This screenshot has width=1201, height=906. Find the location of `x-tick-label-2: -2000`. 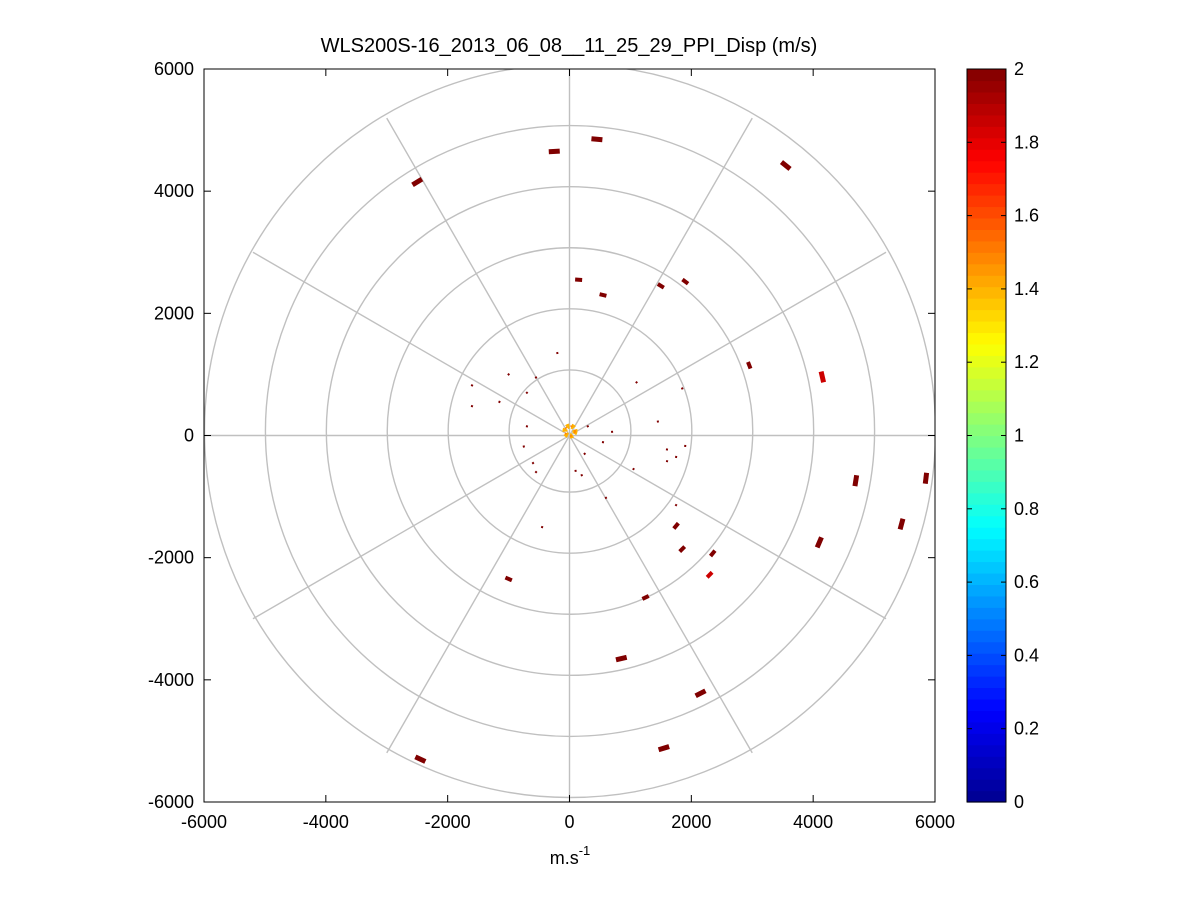

x-tick-label-2: -2000 is located at coordinates (448, 822).